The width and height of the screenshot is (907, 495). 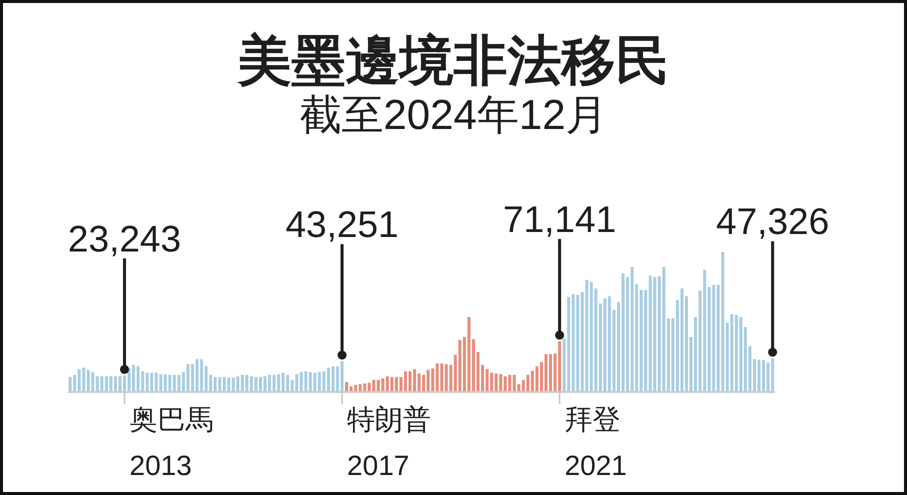 I want to click on chart-subtitle: 截至2024年12月, so click(x=453, y=114).